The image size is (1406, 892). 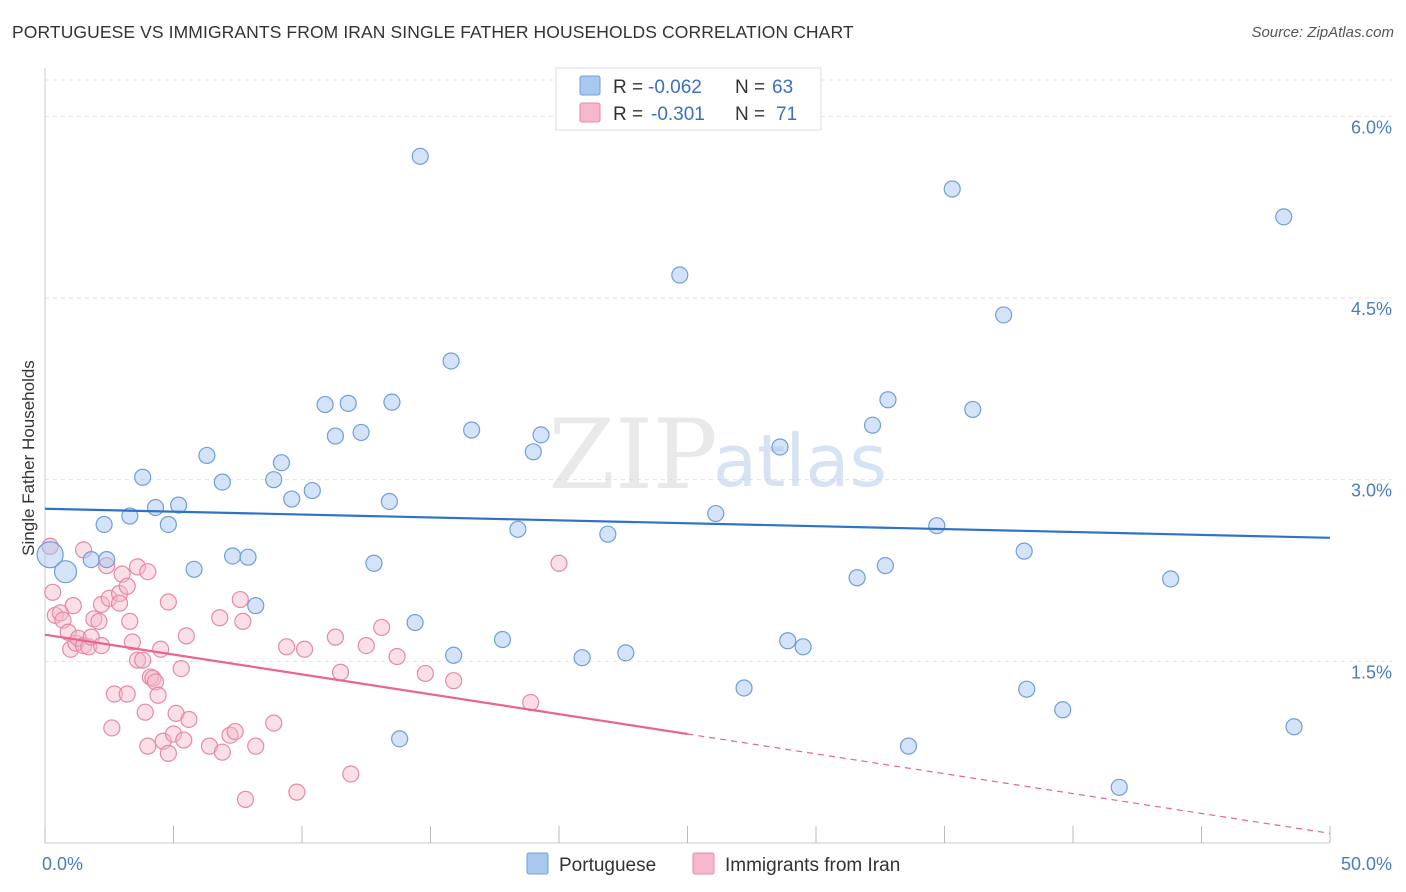 What do you see at coordinates (1371, 399) in the screenshot?
I see `y-tick-labels: 1.5% 3.0% 4.5% 6.0%` at bounding box center [1371, 399].